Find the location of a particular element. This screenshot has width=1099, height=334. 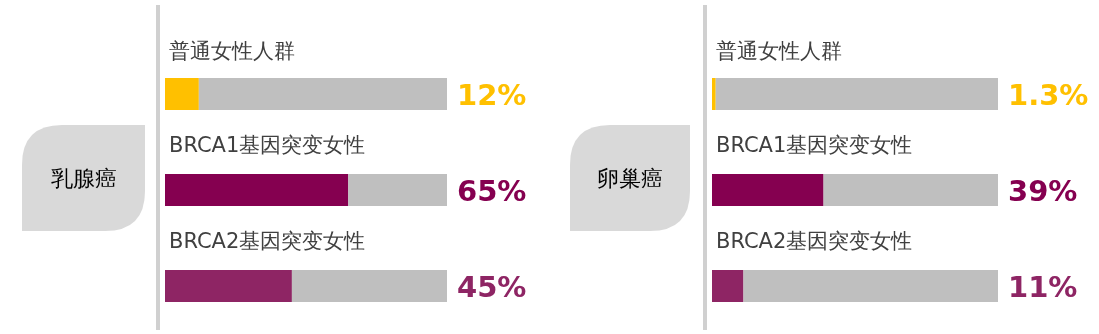

data-label: 12% is located at coordinates (492, 95).